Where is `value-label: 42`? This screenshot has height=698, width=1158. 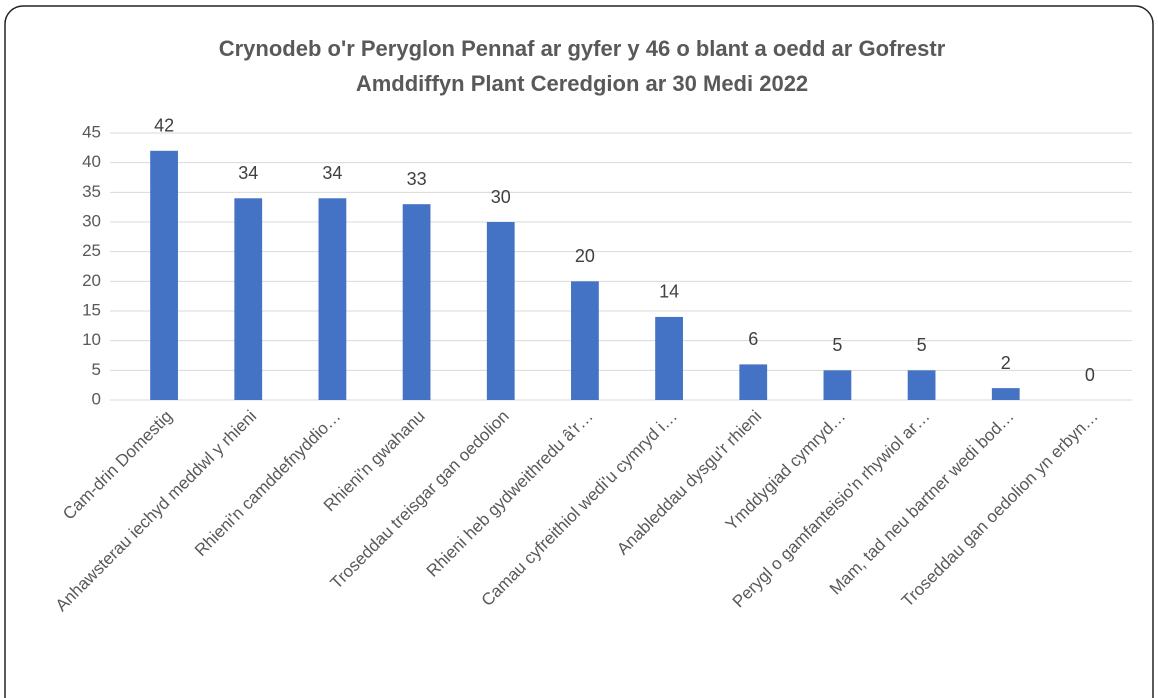
value-label: 42 is located at coordinates (164, 126).